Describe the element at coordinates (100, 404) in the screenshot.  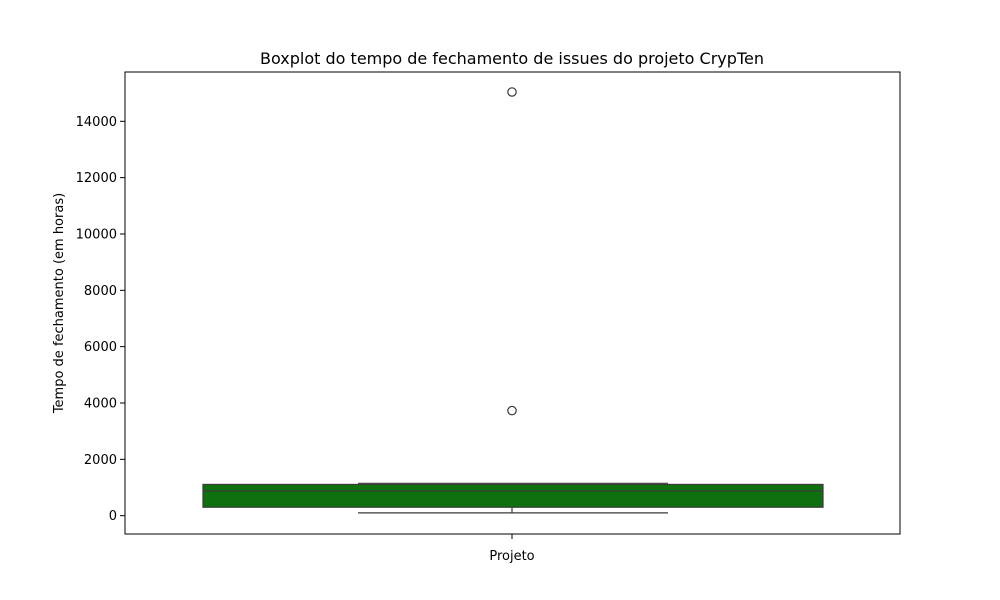
I see `y-tick-label: 4000` at that location.